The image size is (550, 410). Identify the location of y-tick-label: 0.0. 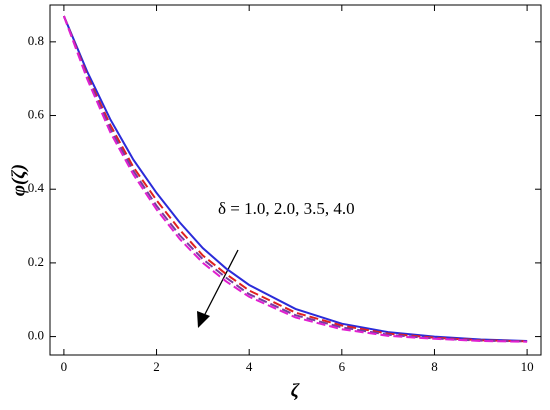
(36, 335).